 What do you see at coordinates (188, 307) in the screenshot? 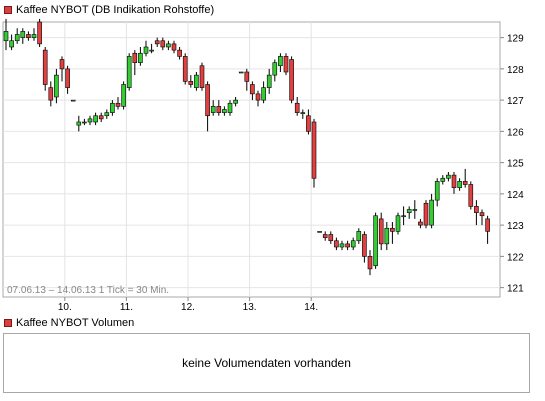
I see `x-tick-label: 12.` at bounding box center [188, 307].